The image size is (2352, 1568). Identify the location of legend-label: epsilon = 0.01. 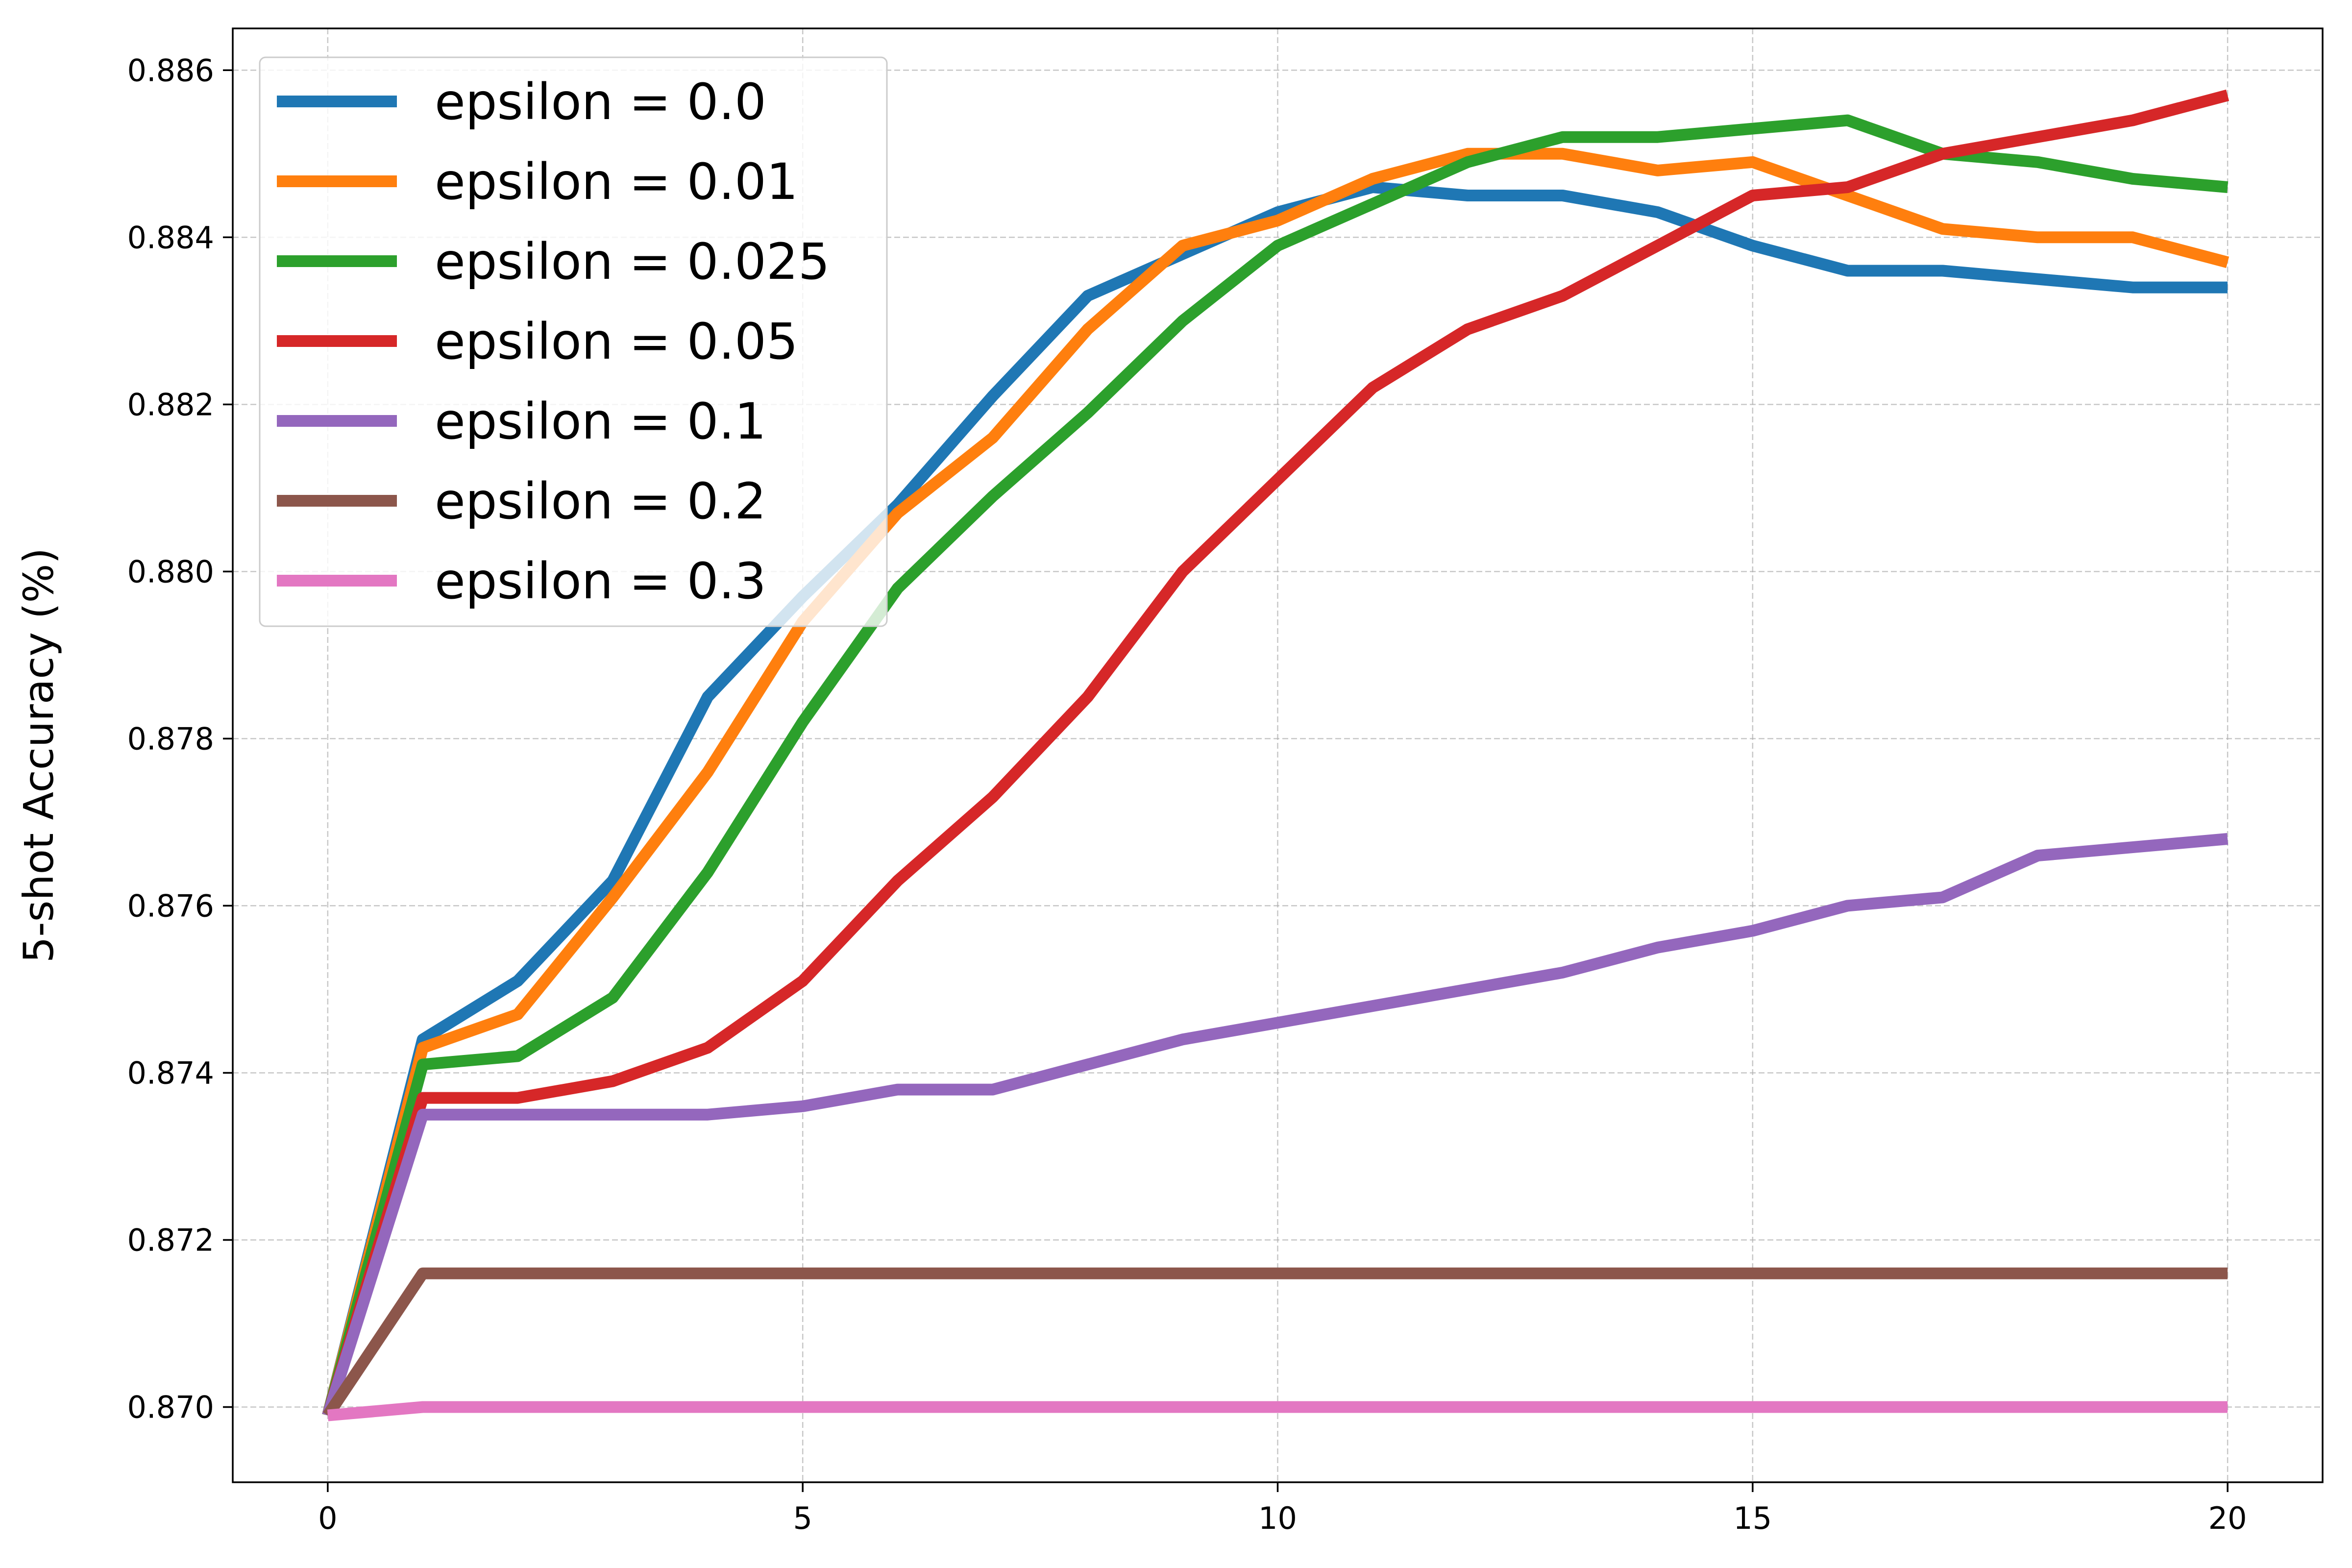
(616, 182).